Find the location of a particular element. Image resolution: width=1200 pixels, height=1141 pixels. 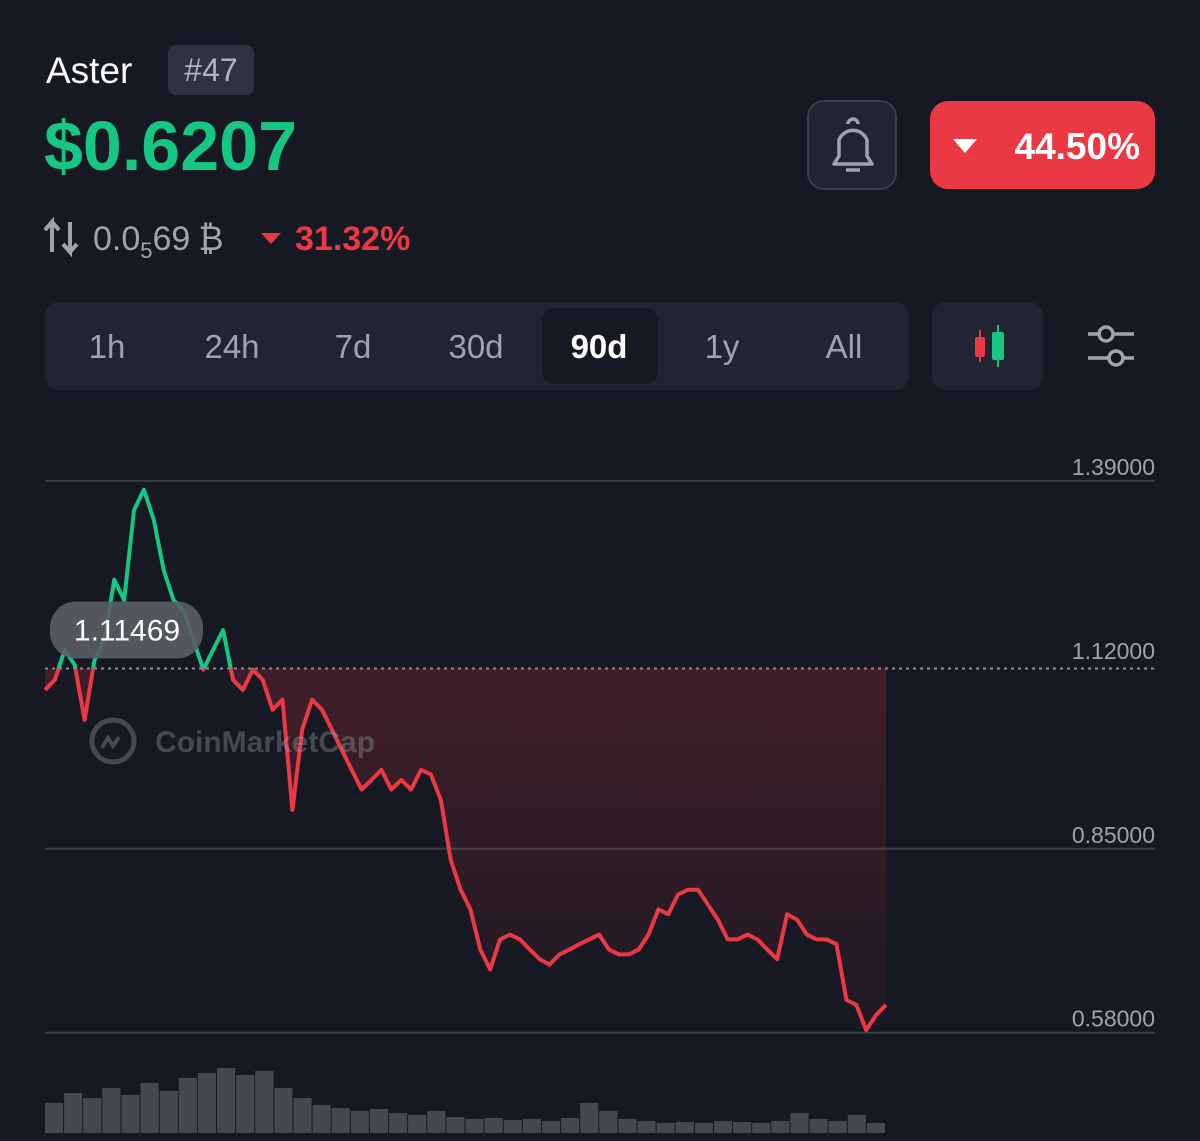

btc-zeros: 5 is located at coordinates (146, 250).